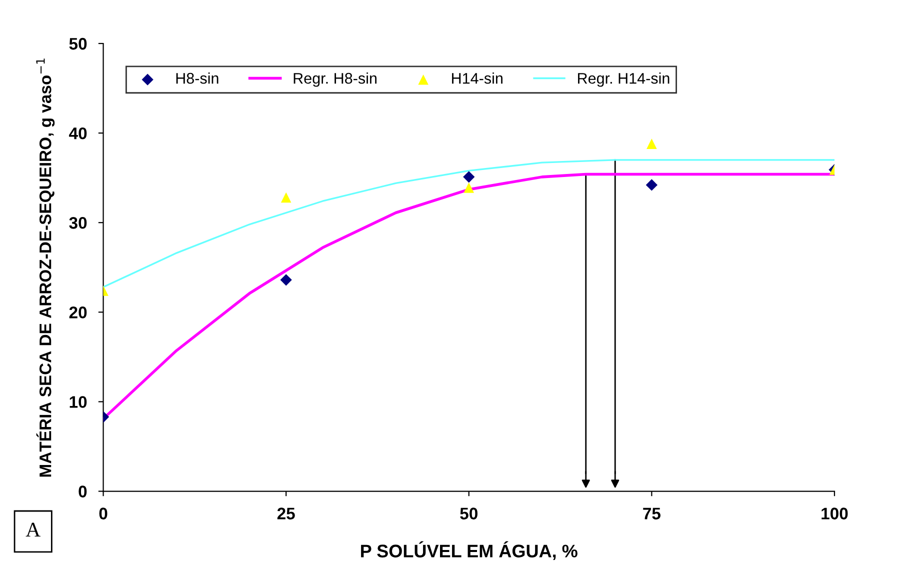 The height and width of the screenshot is (580, 914). Describe the element at coordinates (335, 79) in the screenshot. I see `legend-label: Regr. H8-sin` at that location.